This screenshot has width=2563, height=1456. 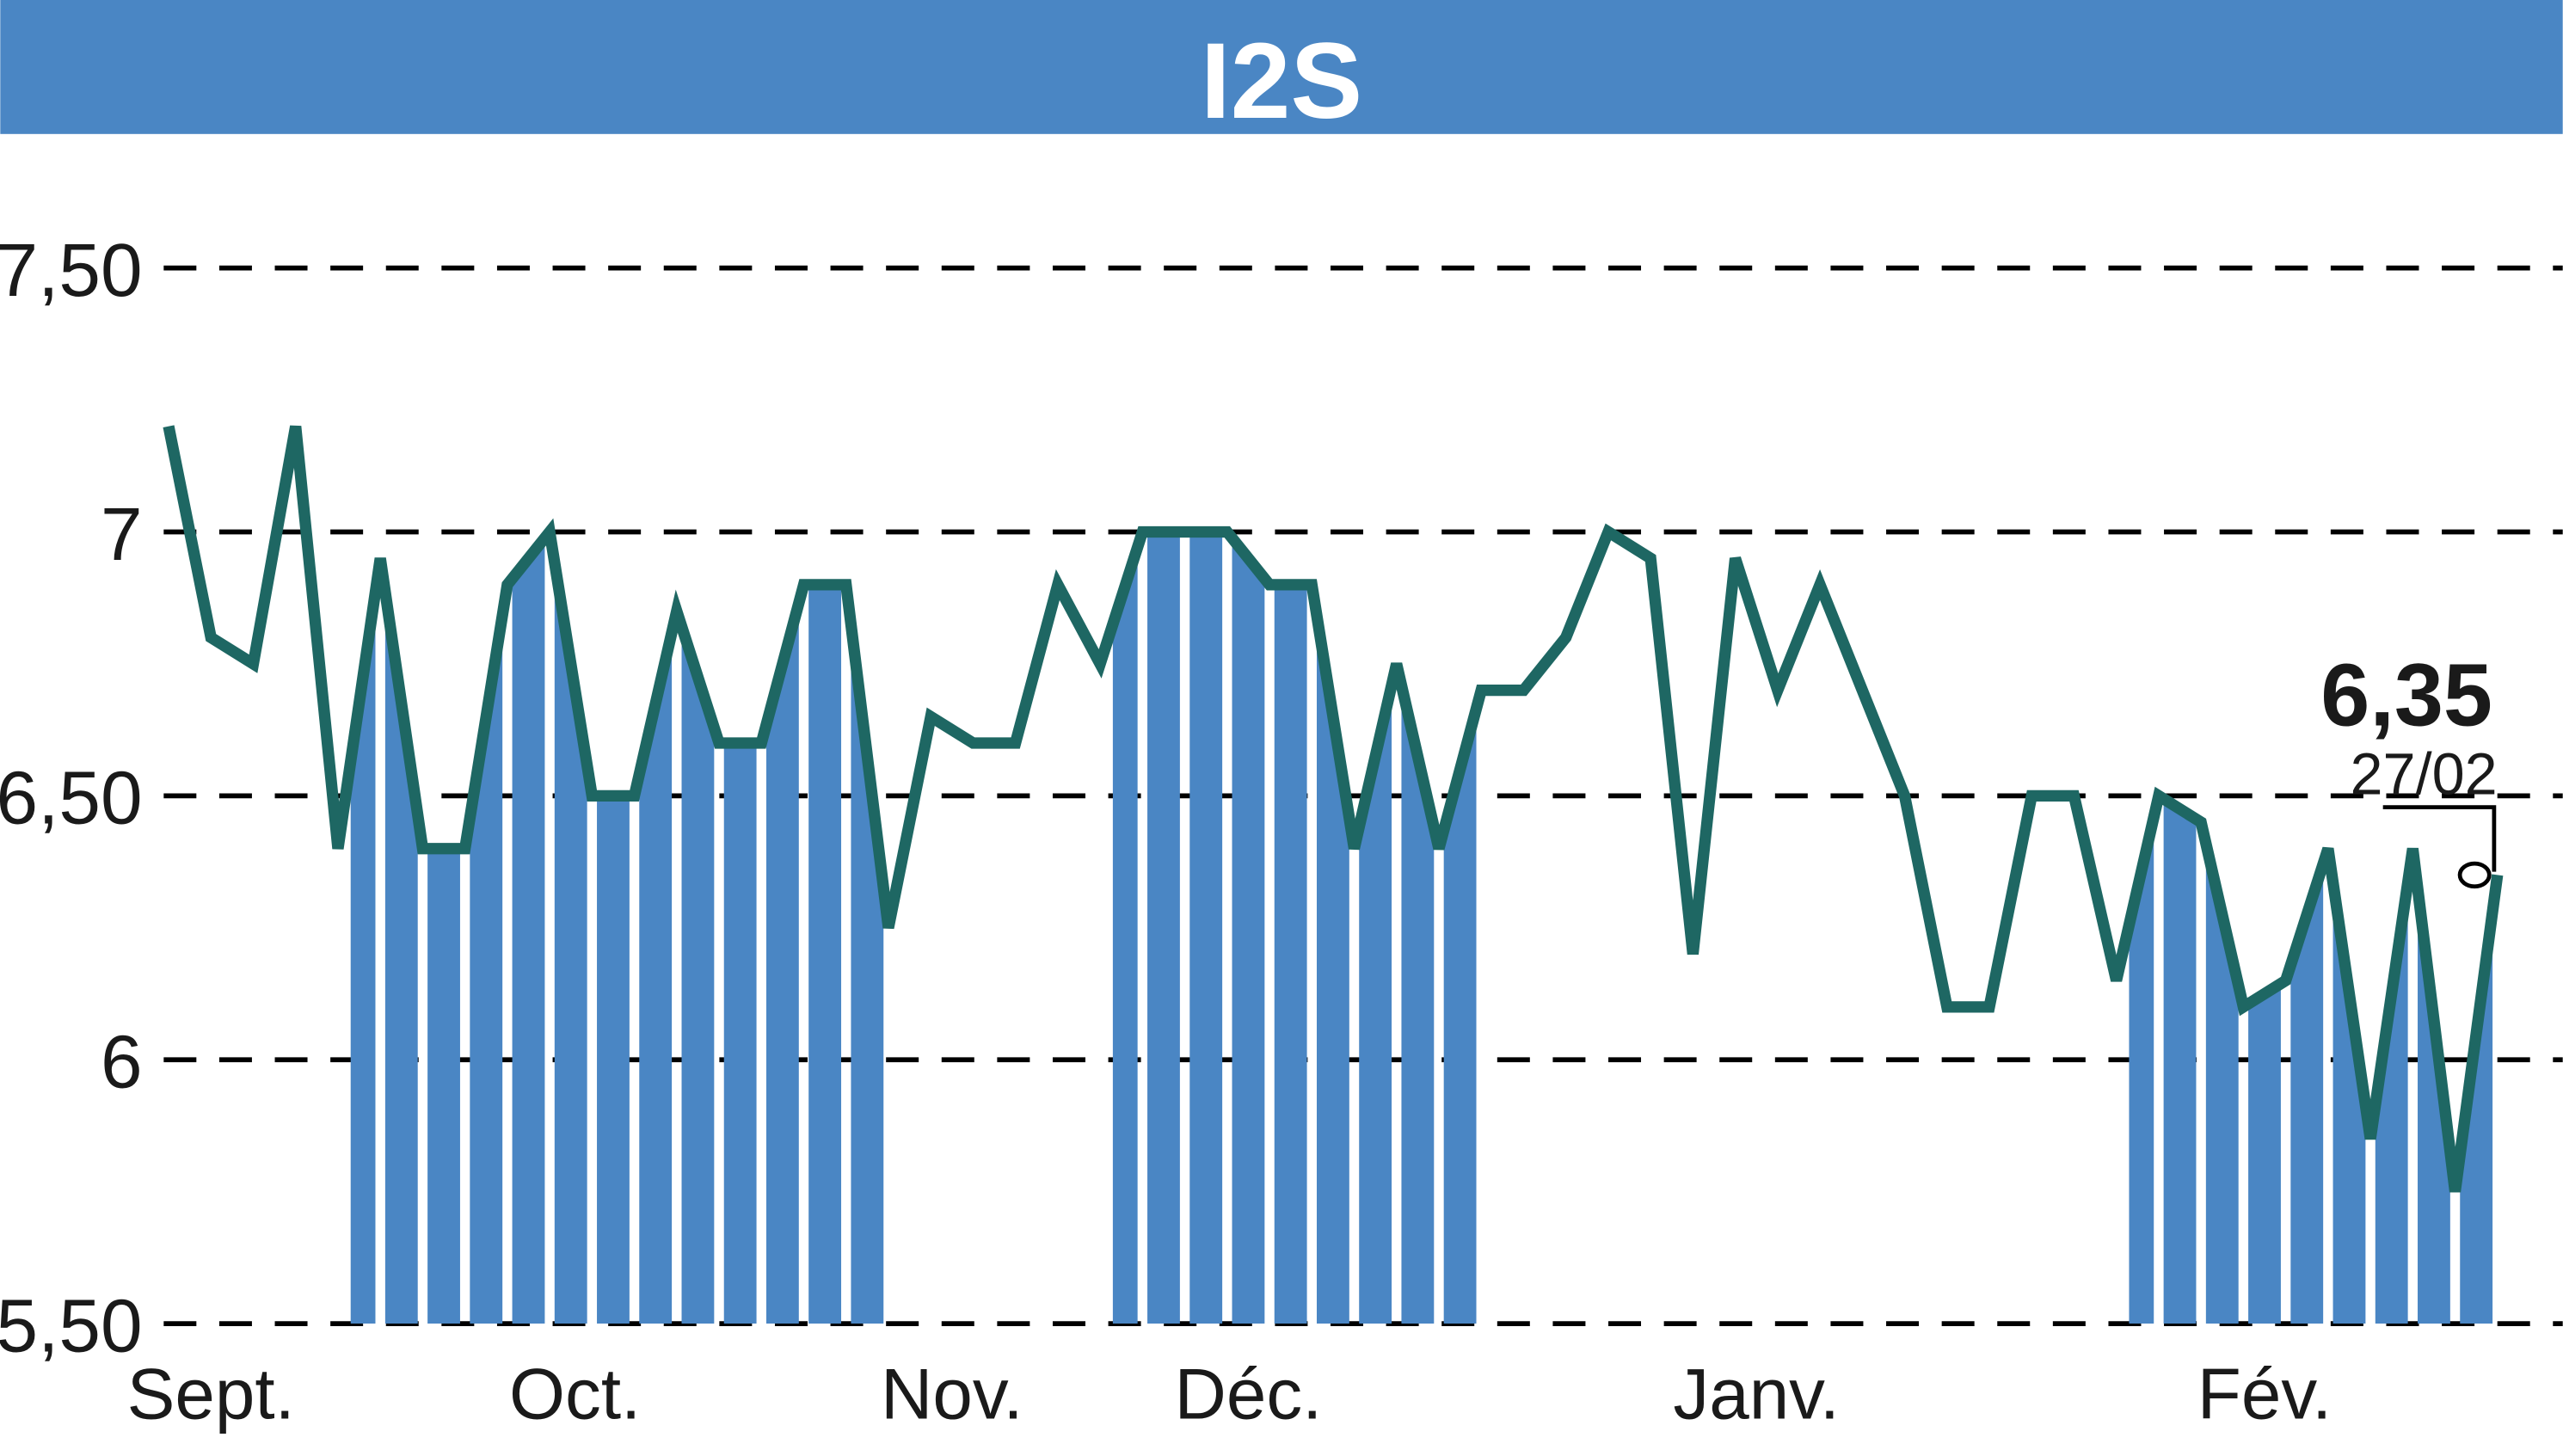 What do you see at coordinates (2474, 875) in the screenshot?
I see `last-point-marker` at bounding box center [2474, 875].